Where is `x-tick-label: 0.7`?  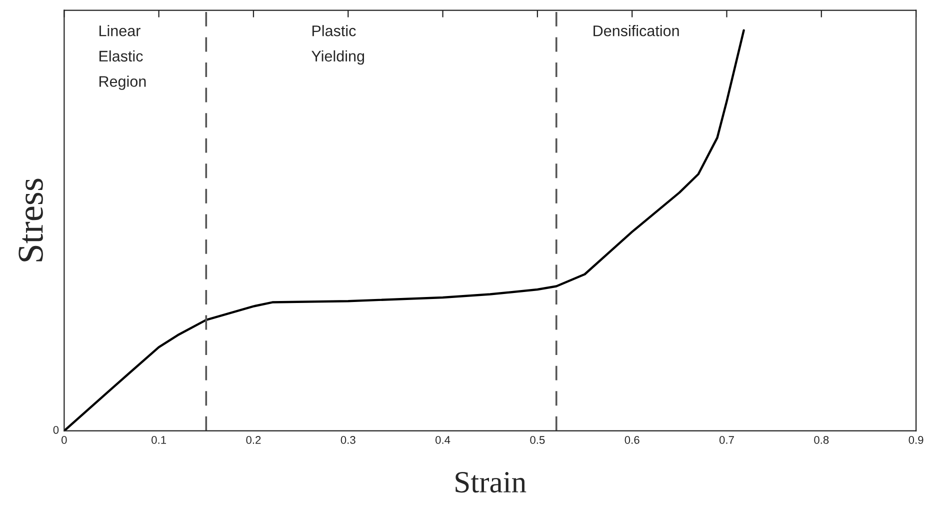
x-tick-label: 0.7 is located at coordinates (726, 440).